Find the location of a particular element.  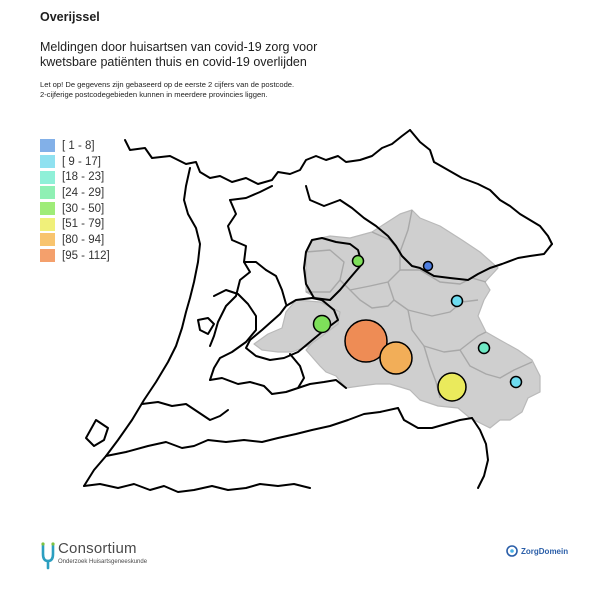

flevoland-coast-upper is located at coordinates (276, 287).